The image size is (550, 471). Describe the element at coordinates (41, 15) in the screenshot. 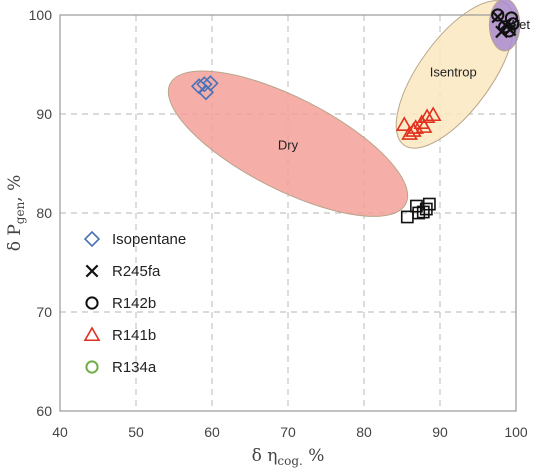

I see `y-tick-label: 100` at that location.